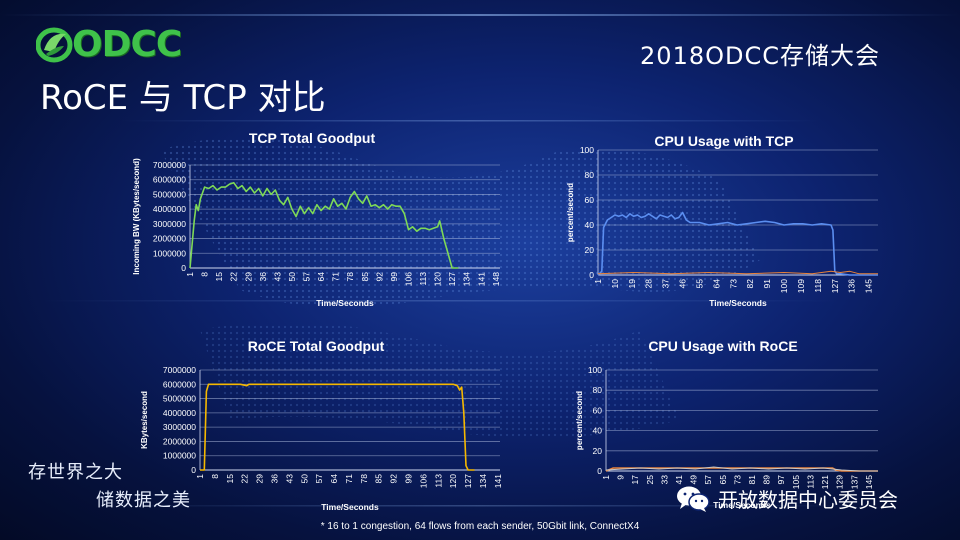 This screenshot has width=960, height=540. Describe the element at coordinates (598, 281) in the screenshot. I see `chart-cpu-tcp-xtick-label: 1` at that location.